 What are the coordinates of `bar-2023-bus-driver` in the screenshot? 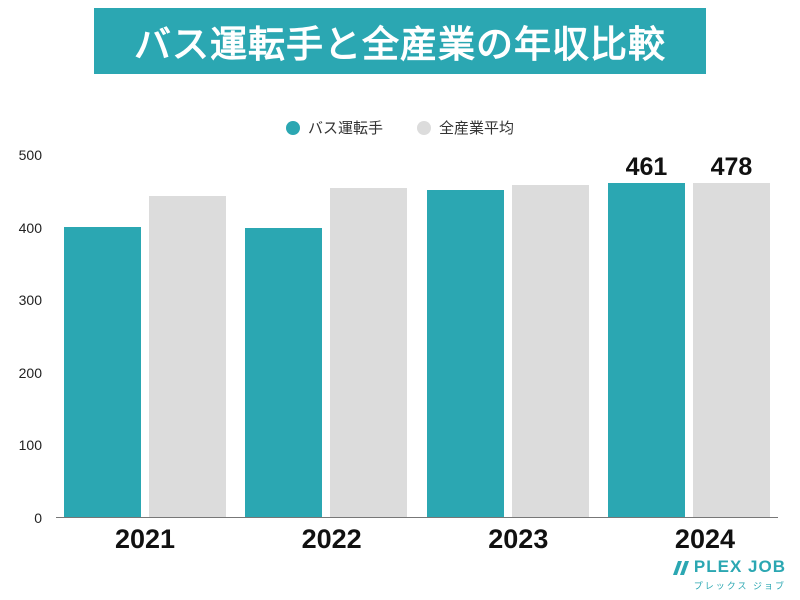 It's located at (465, 353).